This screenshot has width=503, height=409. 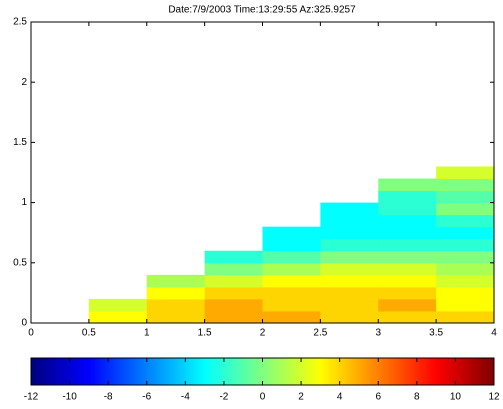 What do you see at coordinates (378, 397) in the screenshot?
I see `colorbar-tick-label: 6` at bounding box center [378, 397].